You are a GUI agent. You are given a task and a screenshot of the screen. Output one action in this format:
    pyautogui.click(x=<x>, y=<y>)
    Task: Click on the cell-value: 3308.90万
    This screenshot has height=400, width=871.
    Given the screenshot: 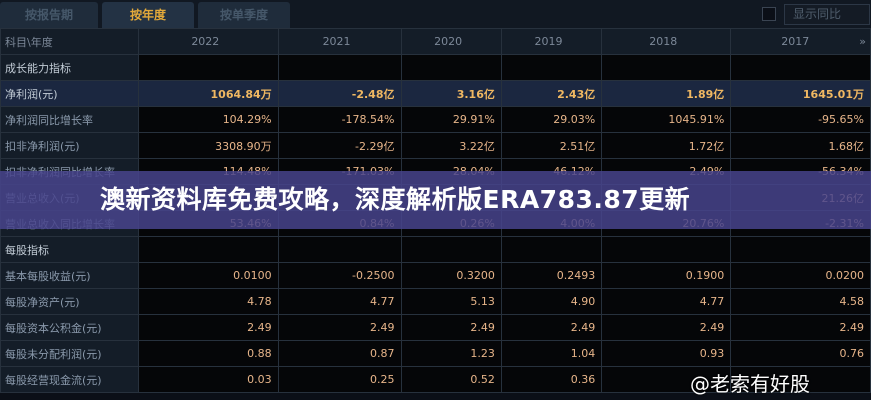 What is the action you would take?
    pyautogui.click(x=208, y=145)
    